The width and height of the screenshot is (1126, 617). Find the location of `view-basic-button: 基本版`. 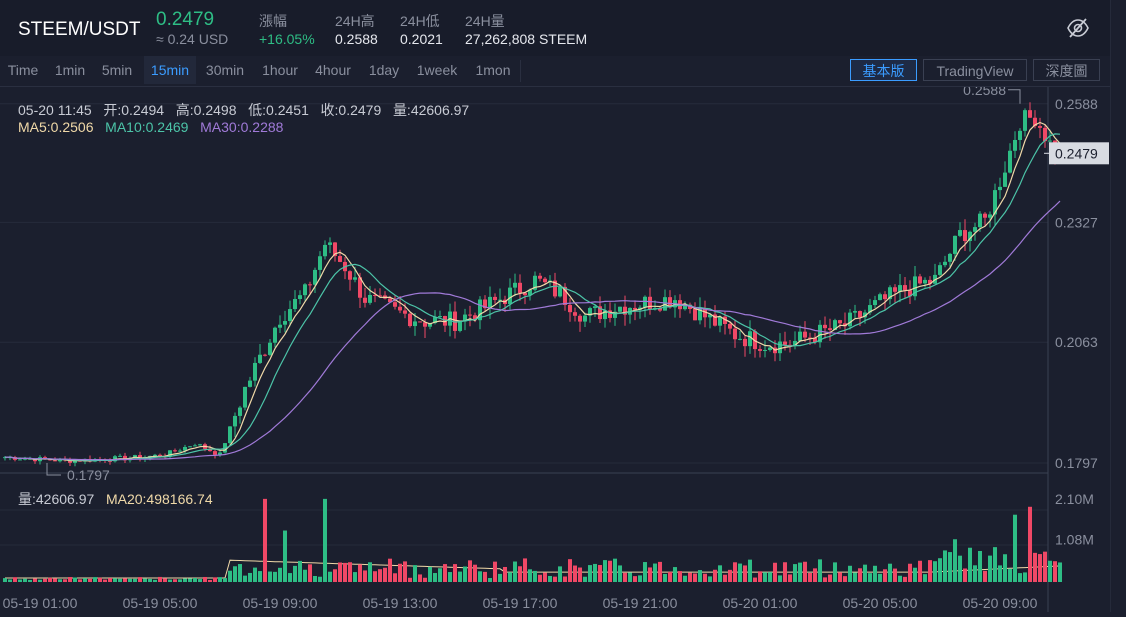

view-basic-button: 基本版 is located at coordinates (883, 70).